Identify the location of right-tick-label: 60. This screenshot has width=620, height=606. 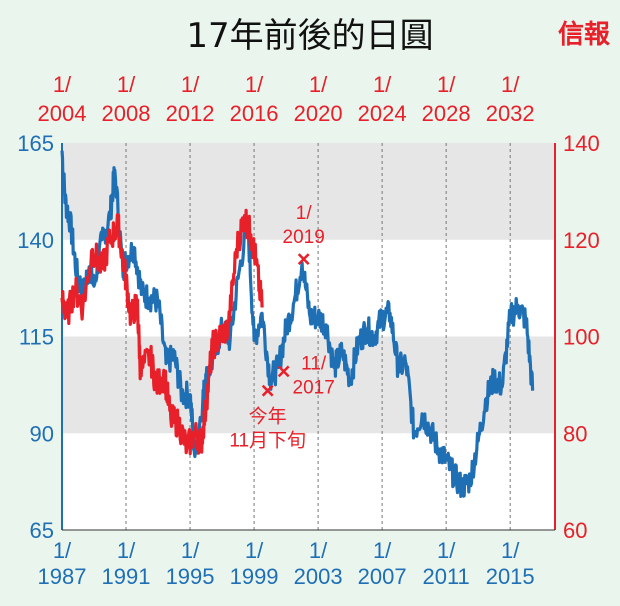
(575, 530).